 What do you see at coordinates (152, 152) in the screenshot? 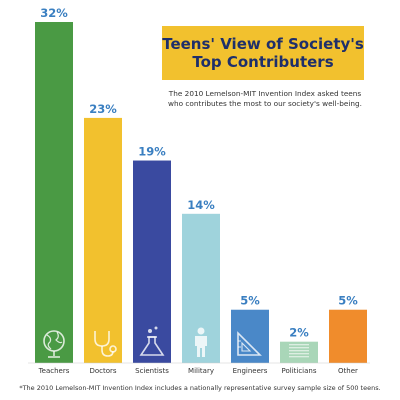
I see `value-label-scientists: 19%` at bounding box center [152, 152].